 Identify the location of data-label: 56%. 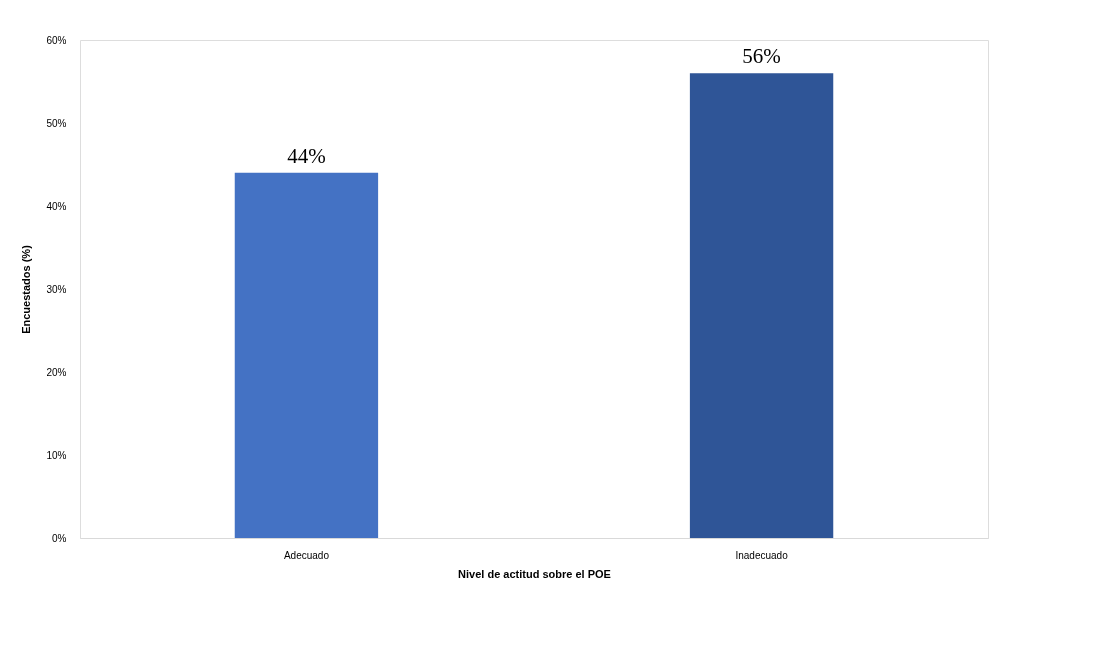
(761, 56).